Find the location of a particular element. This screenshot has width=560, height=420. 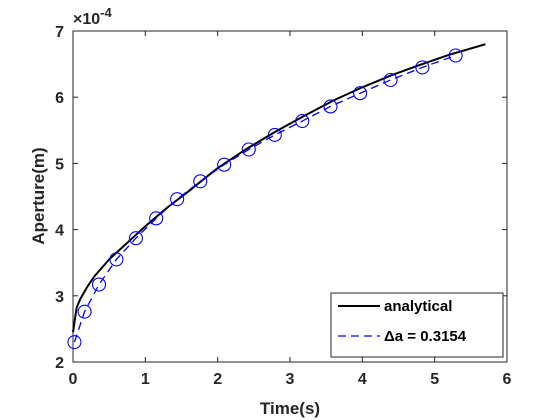

y-multiplier: ×10⁻⁴ is located at coordinates (92, 16).